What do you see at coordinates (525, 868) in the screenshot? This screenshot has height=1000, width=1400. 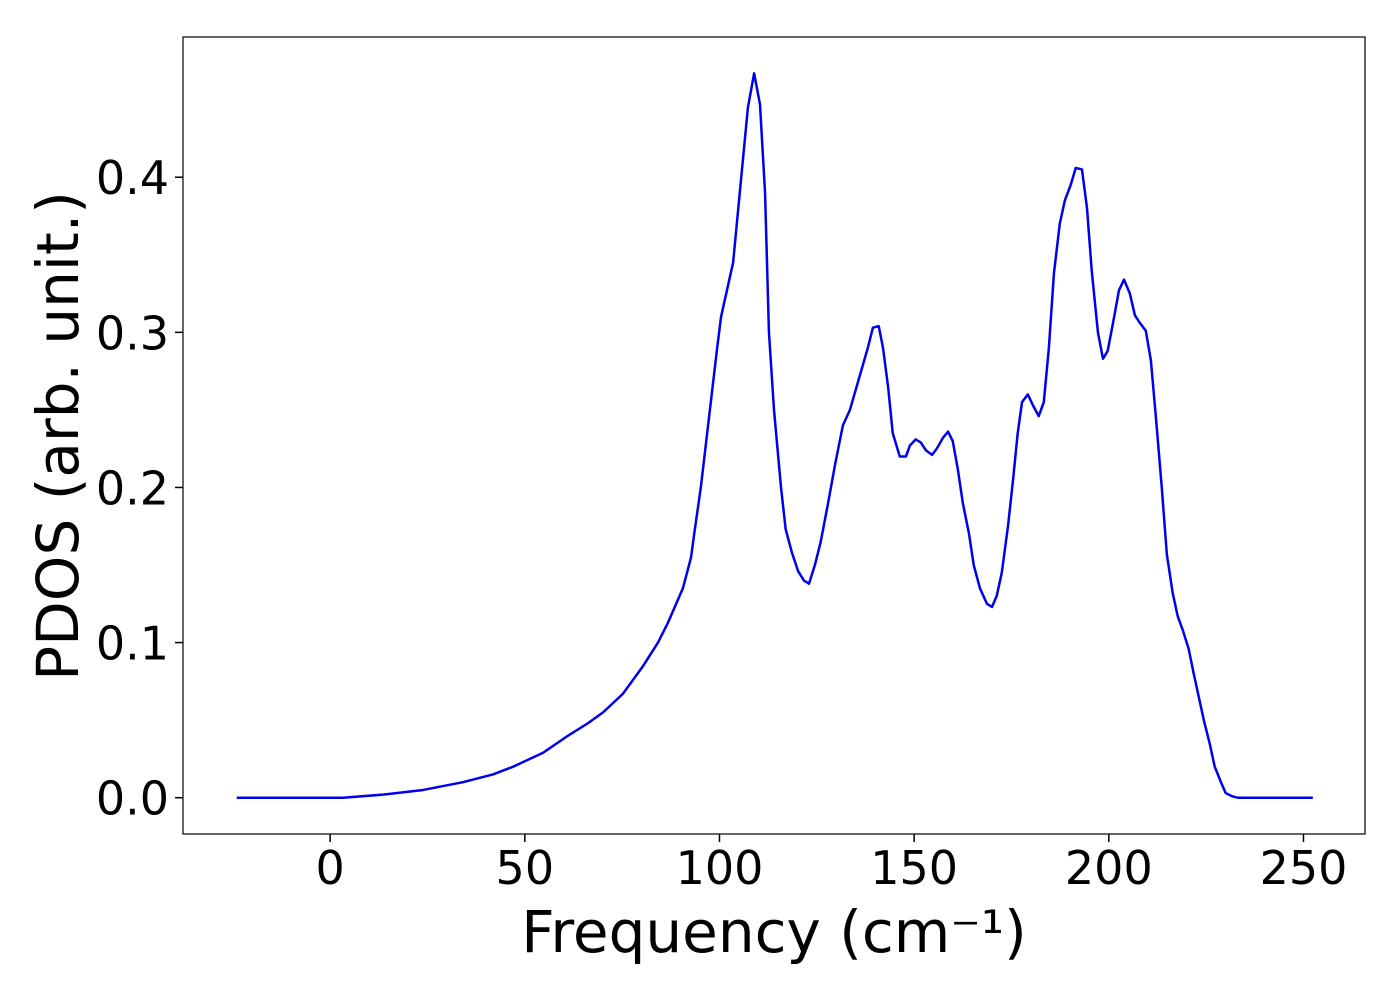 I see `x-tick-label: 50` at bounding box center [525, 868].